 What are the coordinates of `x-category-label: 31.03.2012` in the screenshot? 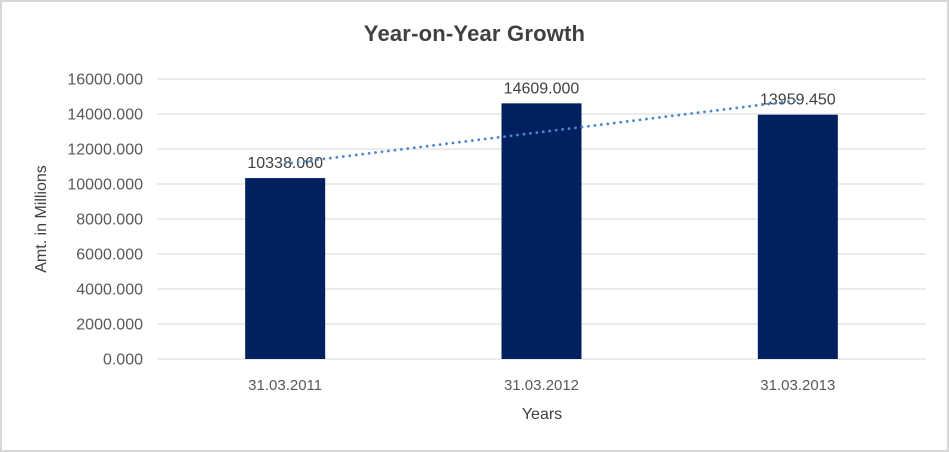 It's located at (541, 385).